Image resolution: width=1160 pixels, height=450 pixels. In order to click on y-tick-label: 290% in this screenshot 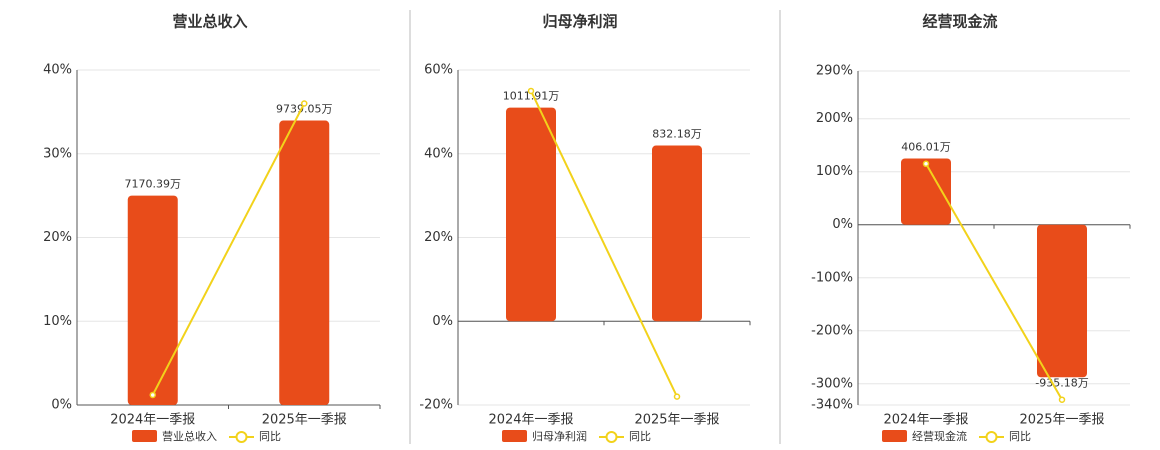, I will do `click(834, 71)`.